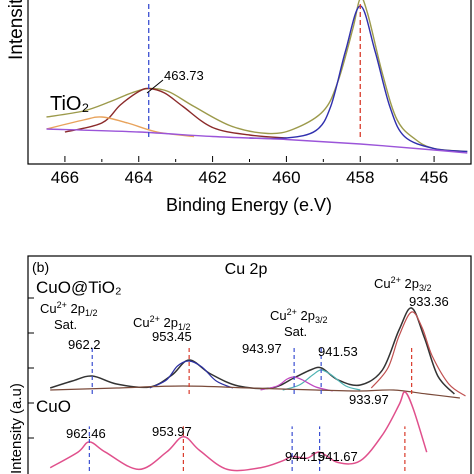 Image resolution: width=474 pixels, height=474 pixels. What do you see at coordinates (184, 75) in the screenshot?
I see `panel-a-peak-annotation: 463.73` at bounding box center [184, 75].